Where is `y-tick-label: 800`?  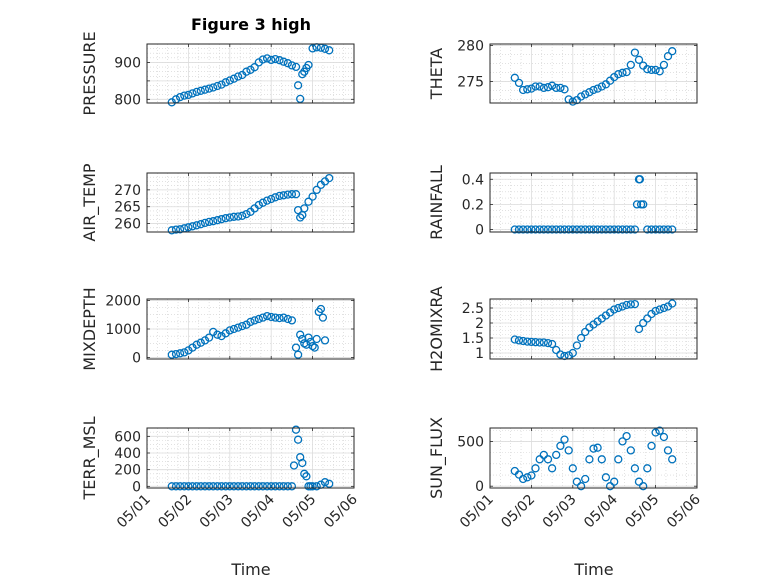 y-tick-label: 800 is located at coordinates (127, 100).